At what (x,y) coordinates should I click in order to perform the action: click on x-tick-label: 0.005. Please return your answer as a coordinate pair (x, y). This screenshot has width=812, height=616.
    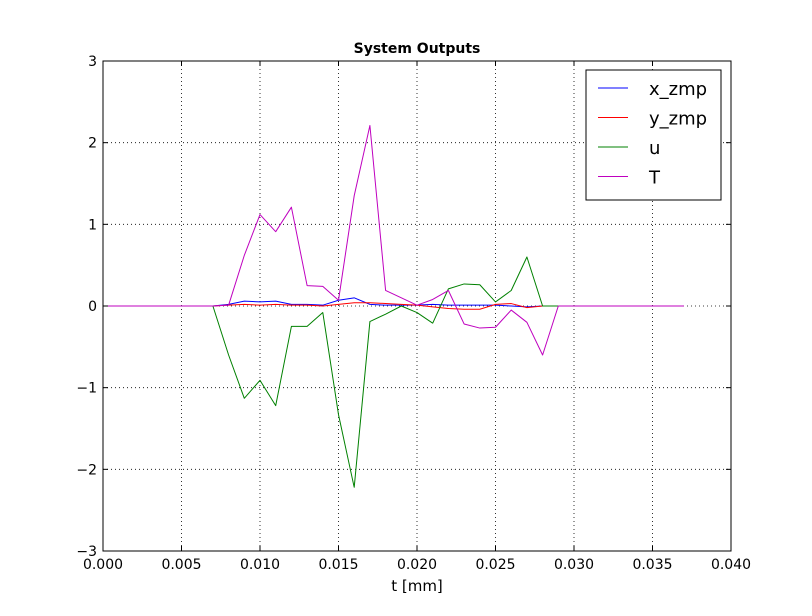
    Looking at the image, I should click on (181, 565).